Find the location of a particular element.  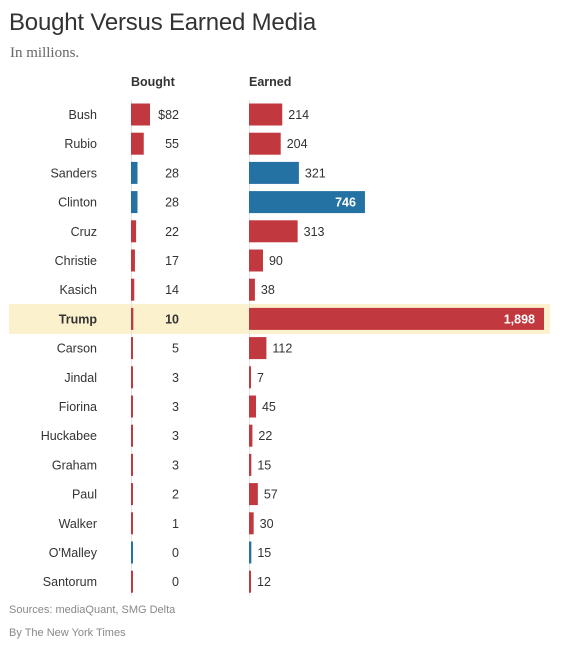

bought-value-label: 10 is located at coordinates (172, 319).